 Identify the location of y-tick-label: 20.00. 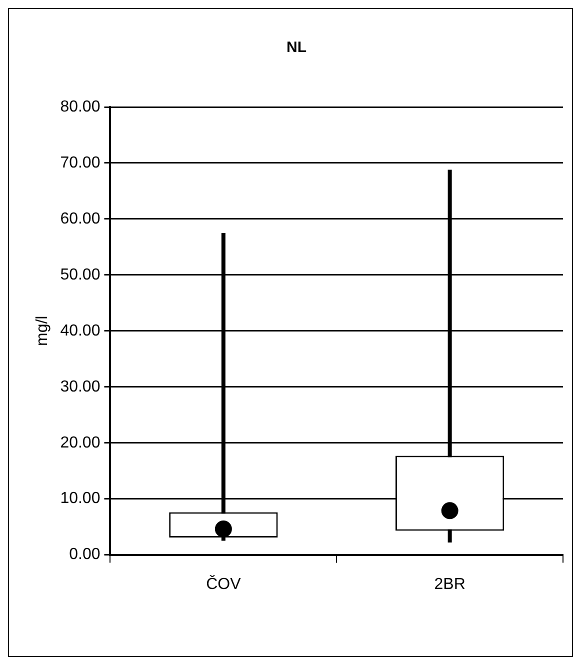
(80, 443).